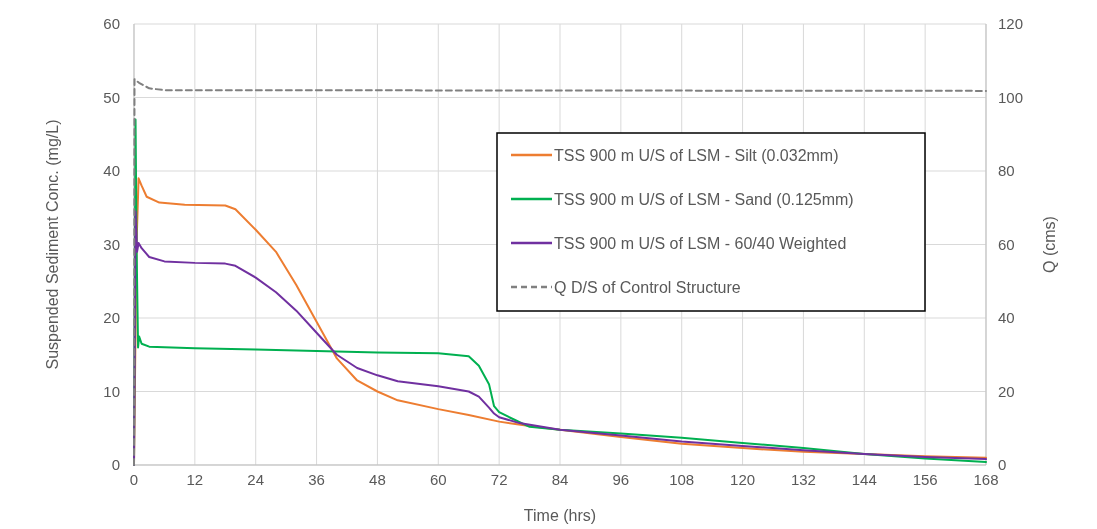  I want to click on x-tick-label: 156, so click(925, 479).